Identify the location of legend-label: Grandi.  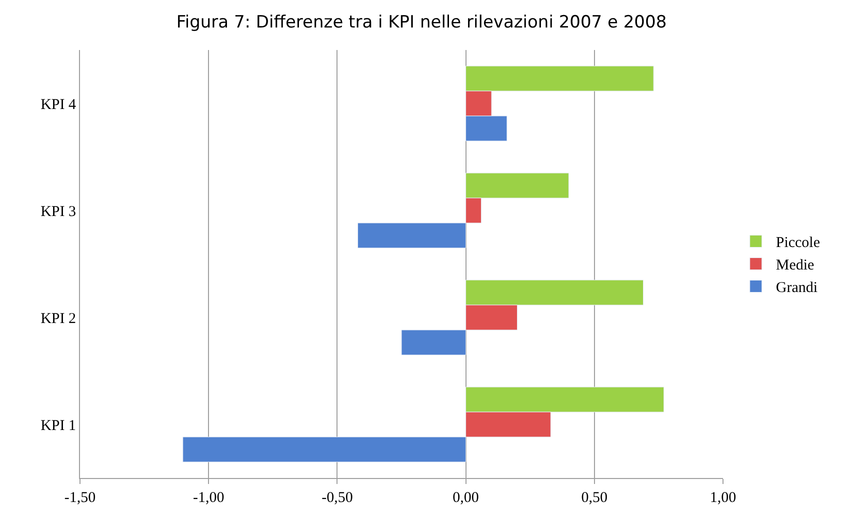
(797, 288).